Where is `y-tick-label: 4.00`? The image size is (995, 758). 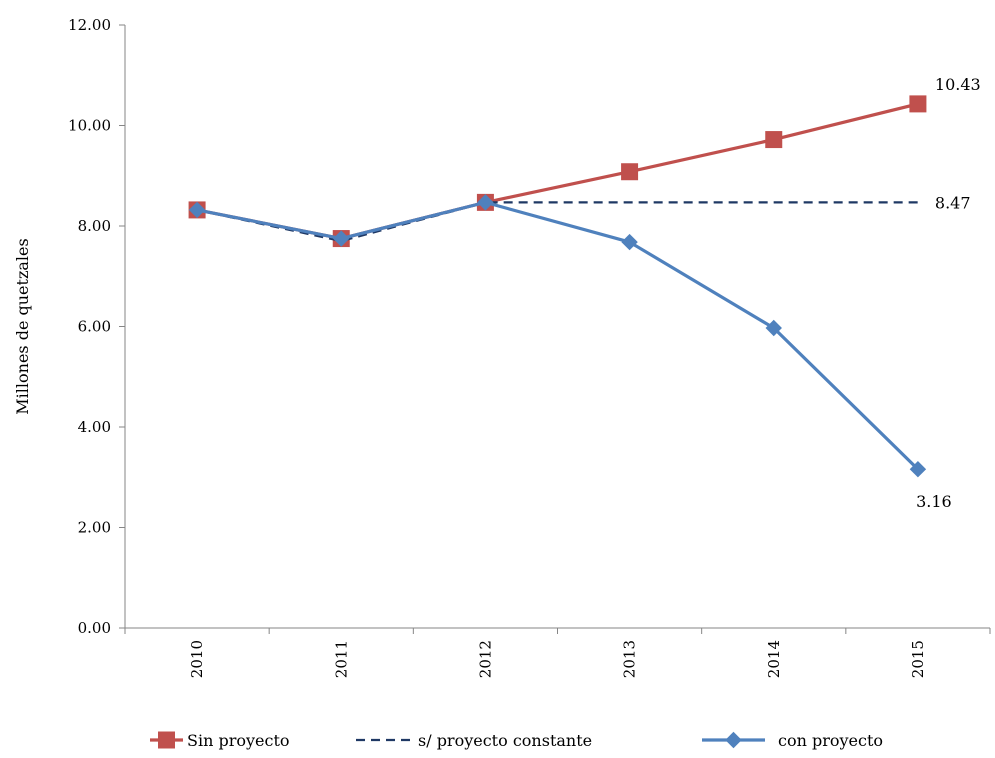 y-tick-label: 4.00 is located at coordinates (94, 427).